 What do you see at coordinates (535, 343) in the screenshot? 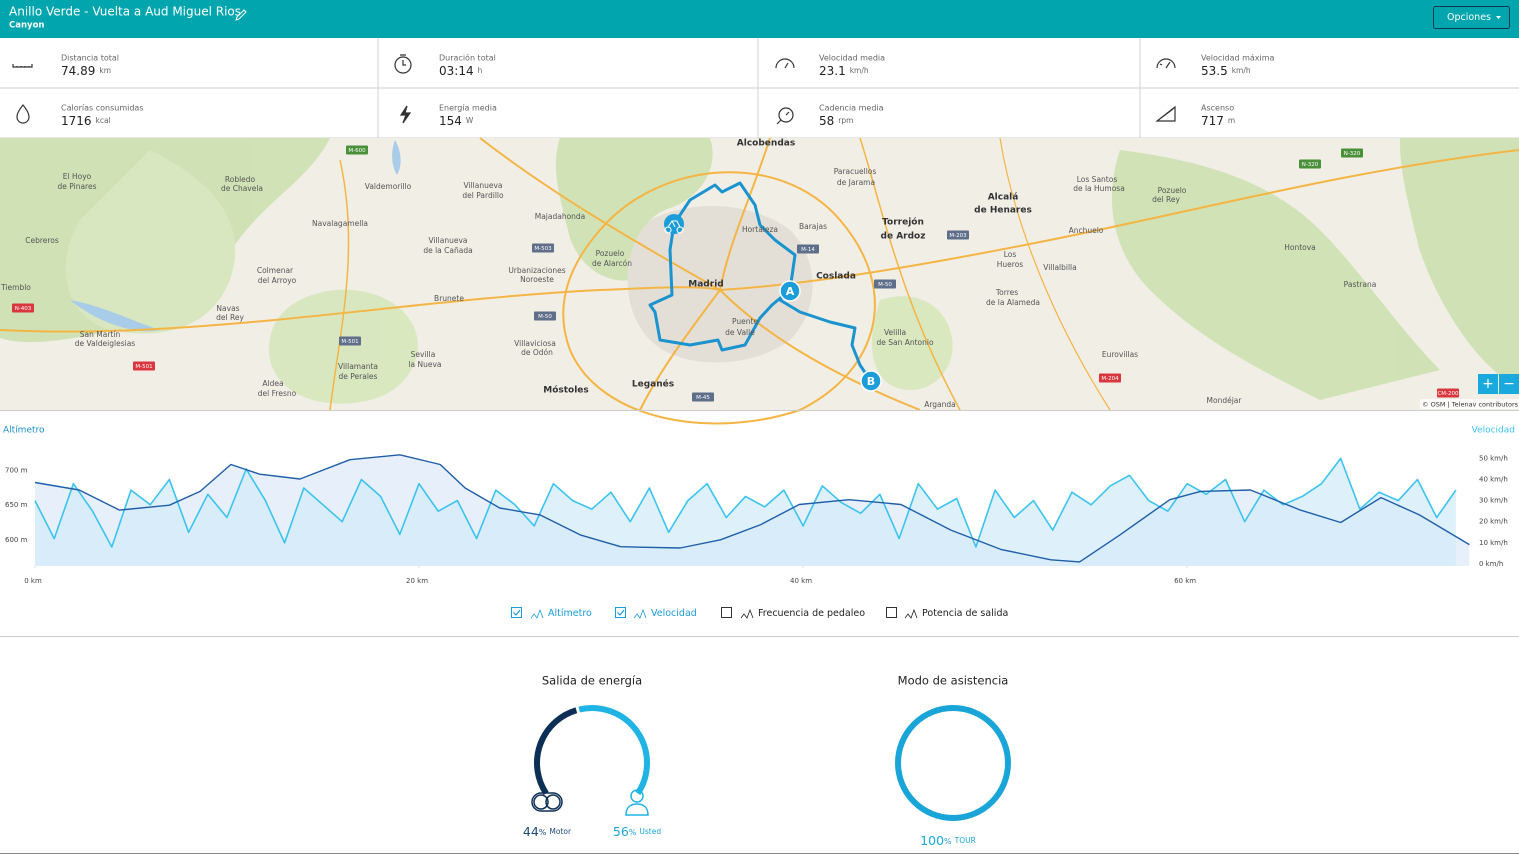
I see `map-place-label: Villaviciosa` at bounding box center [535, 343].